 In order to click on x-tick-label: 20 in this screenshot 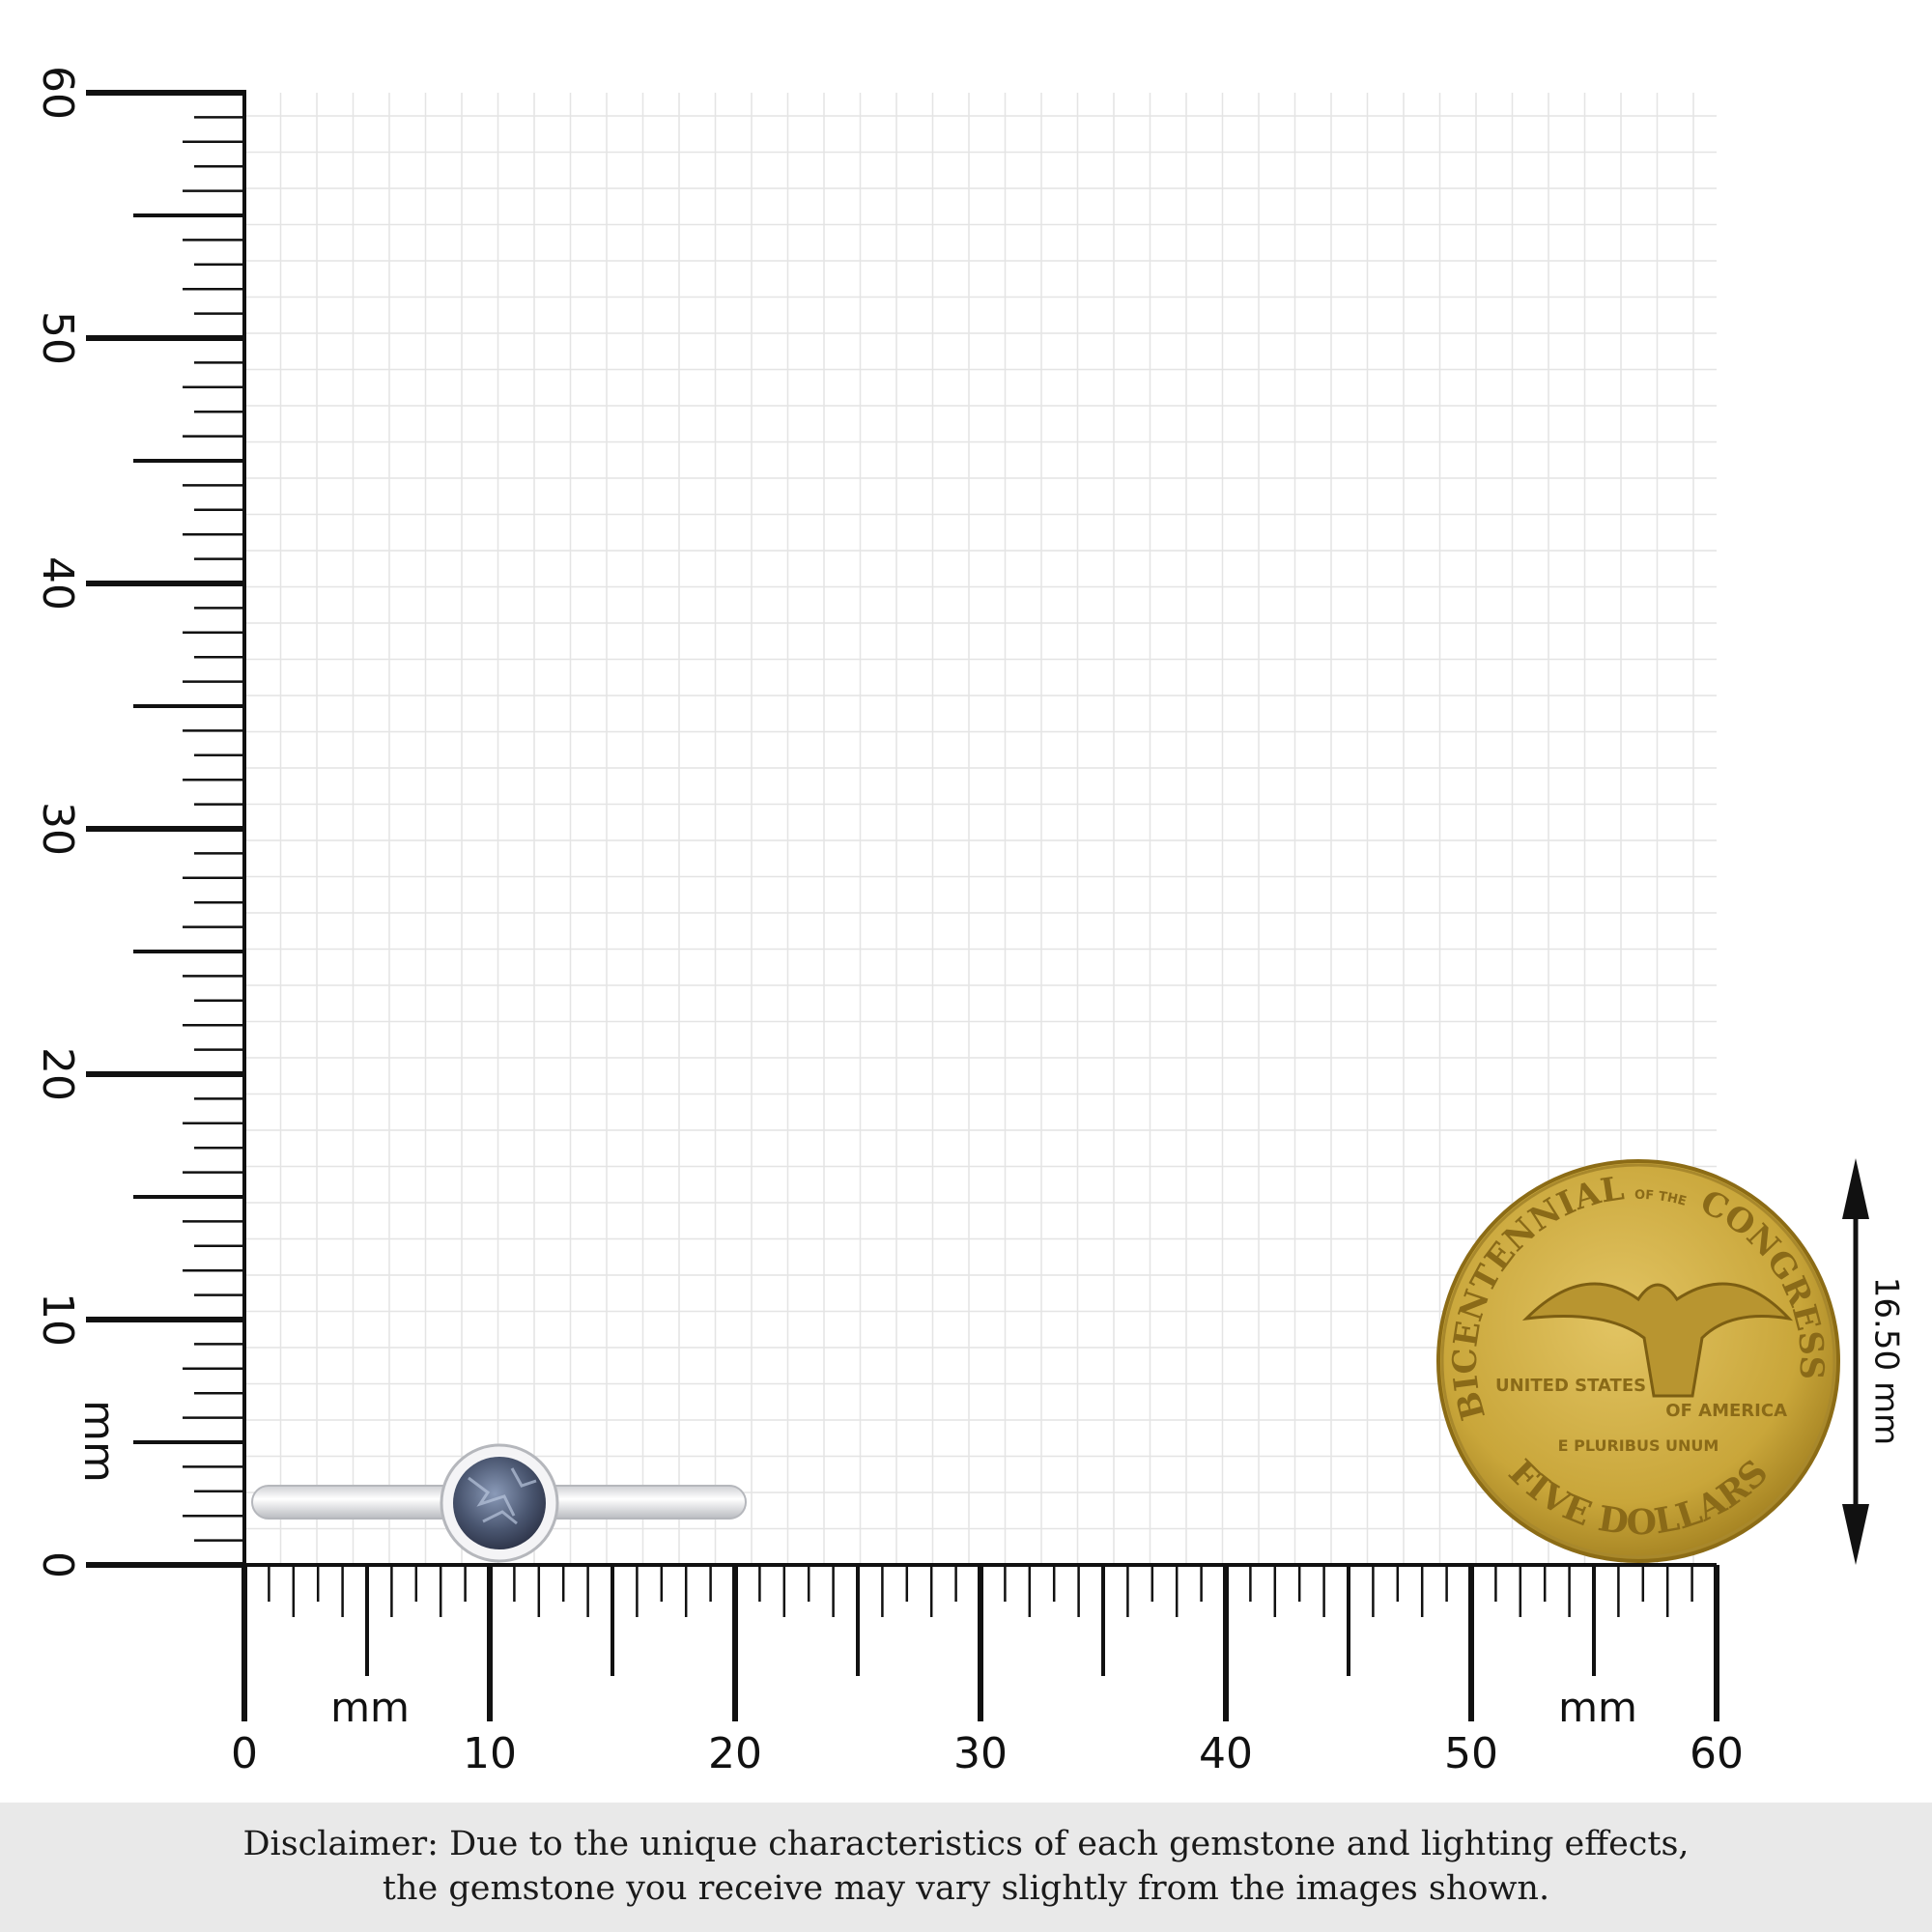, I will do `click(735, 1753)`.